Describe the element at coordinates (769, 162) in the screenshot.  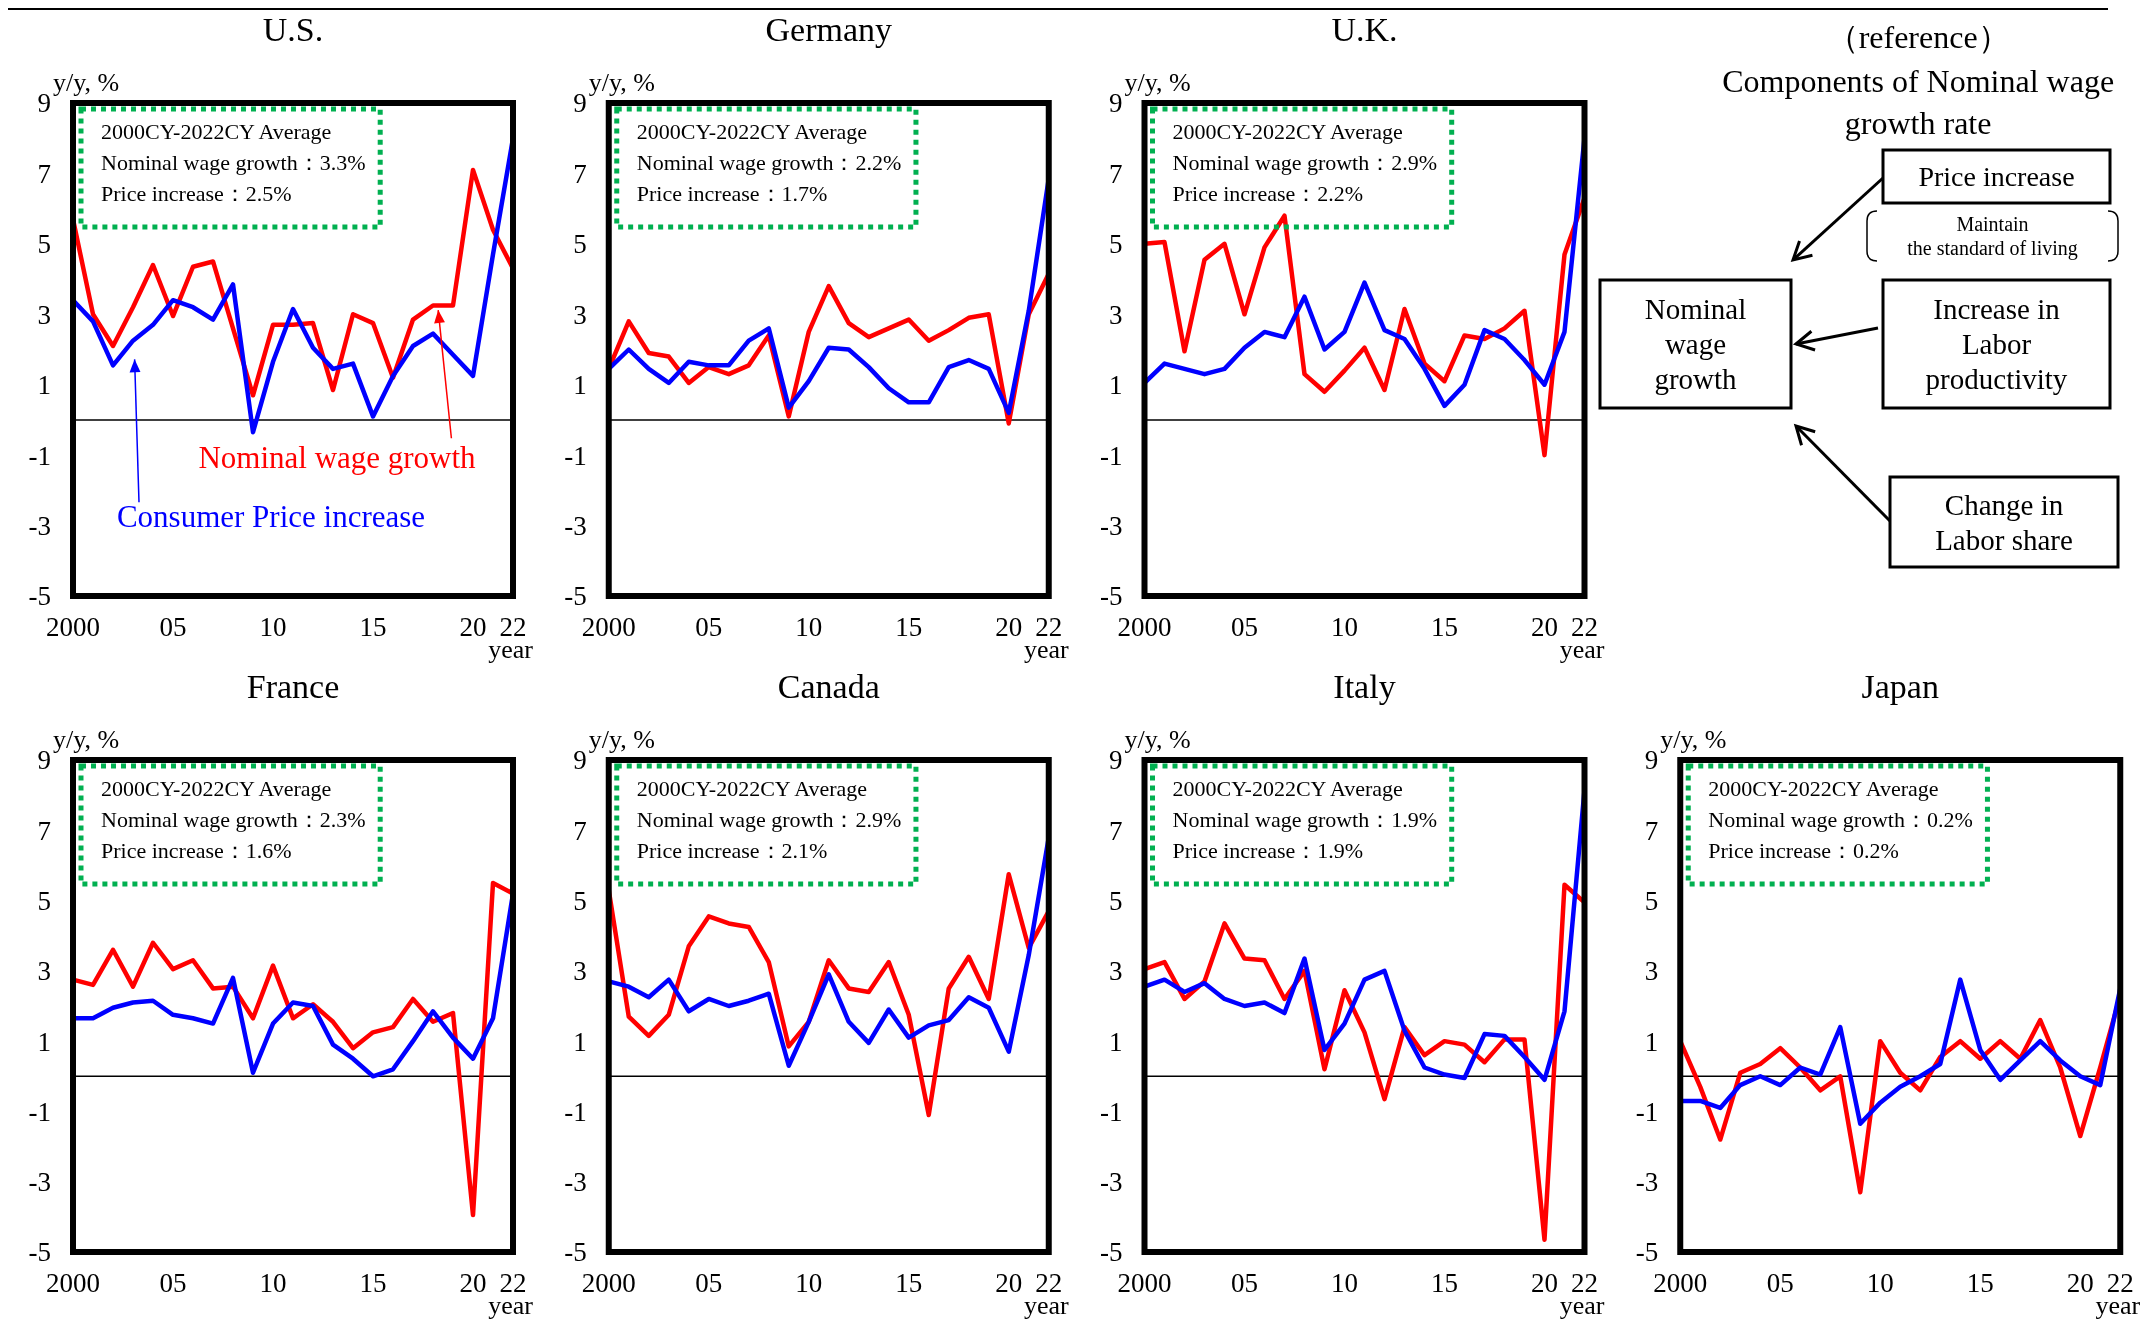
I see `annotation: Nominal wage growth：2.2%` at that location.